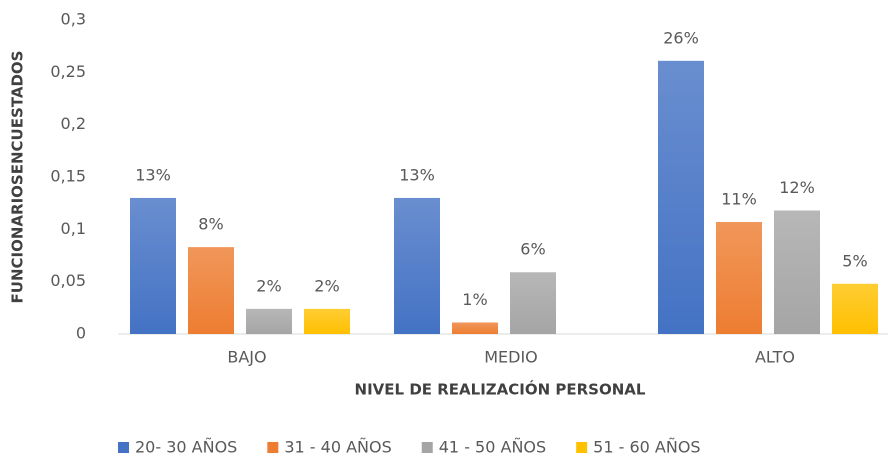 This screenshot has width=891, height=456. I want to click on y-tick-label: 0, so click(81, 333).